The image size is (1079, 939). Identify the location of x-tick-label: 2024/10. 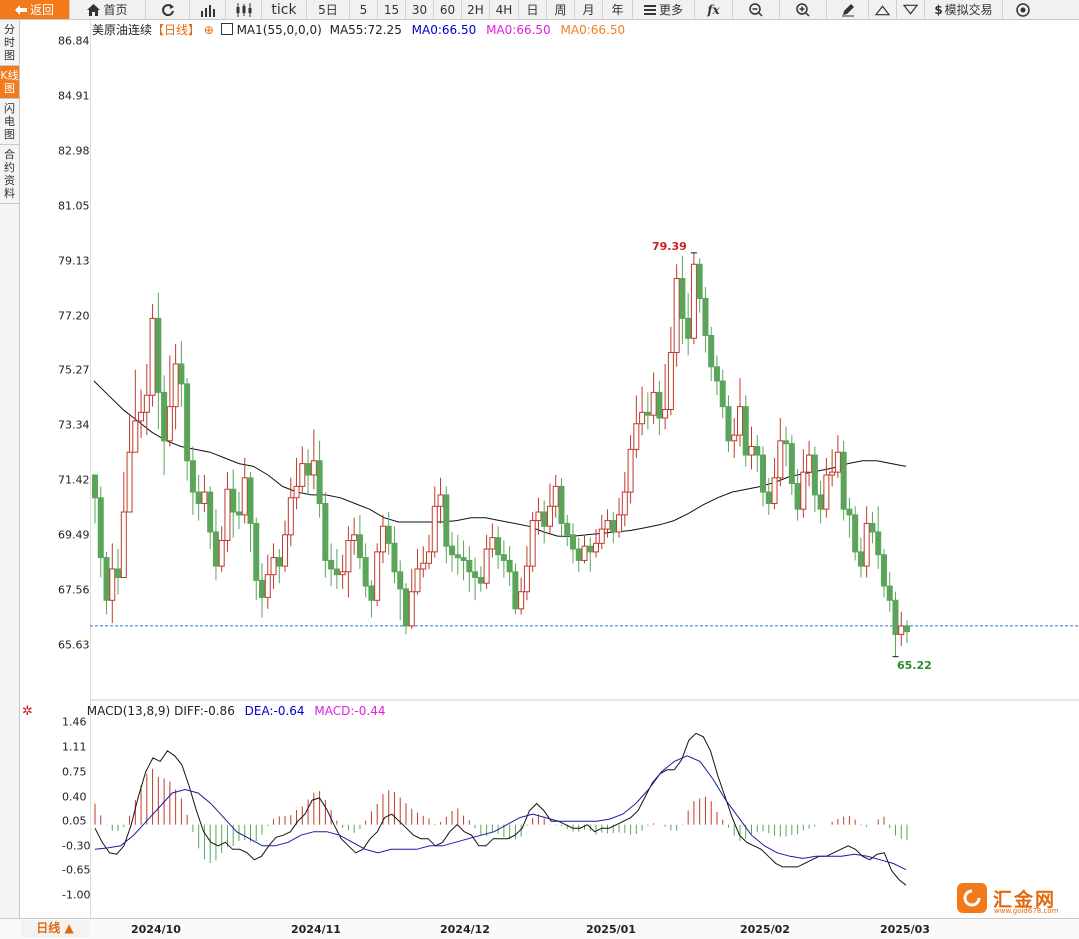
(156, 929).